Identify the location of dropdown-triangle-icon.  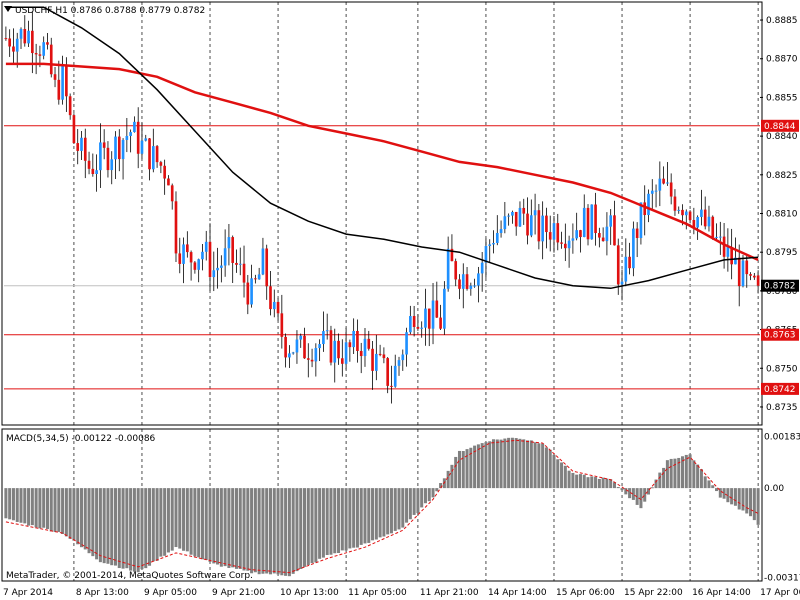
(8, 9).